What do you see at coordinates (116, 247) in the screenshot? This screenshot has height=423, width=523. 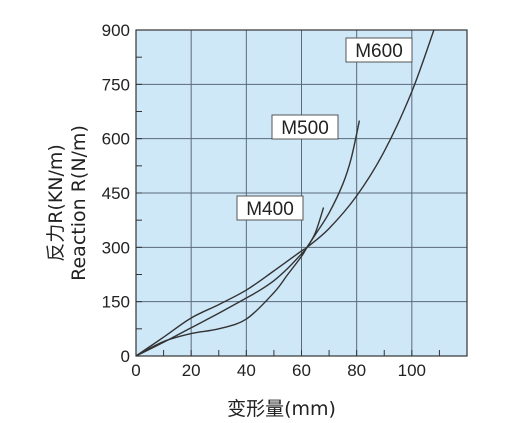 I see `y-tick-label: 300` at bounding box center [116, 247].